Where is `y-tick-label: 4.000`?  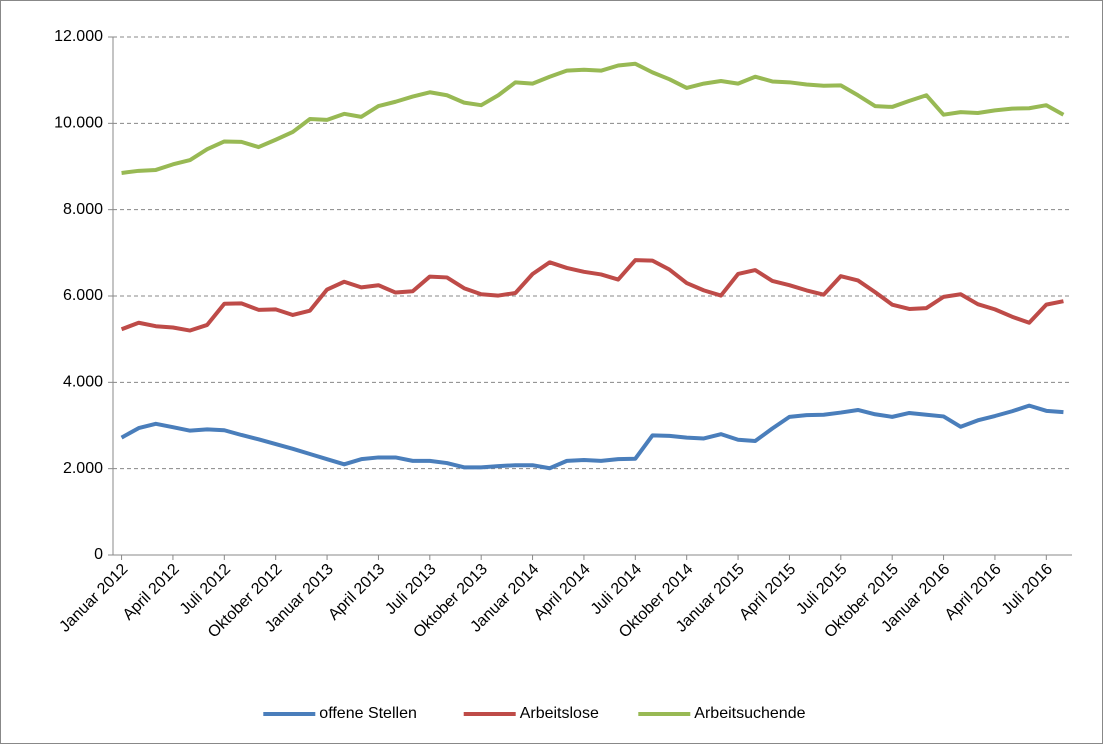 y-tick-label: 4.000 is located at coordinates (83, 382).